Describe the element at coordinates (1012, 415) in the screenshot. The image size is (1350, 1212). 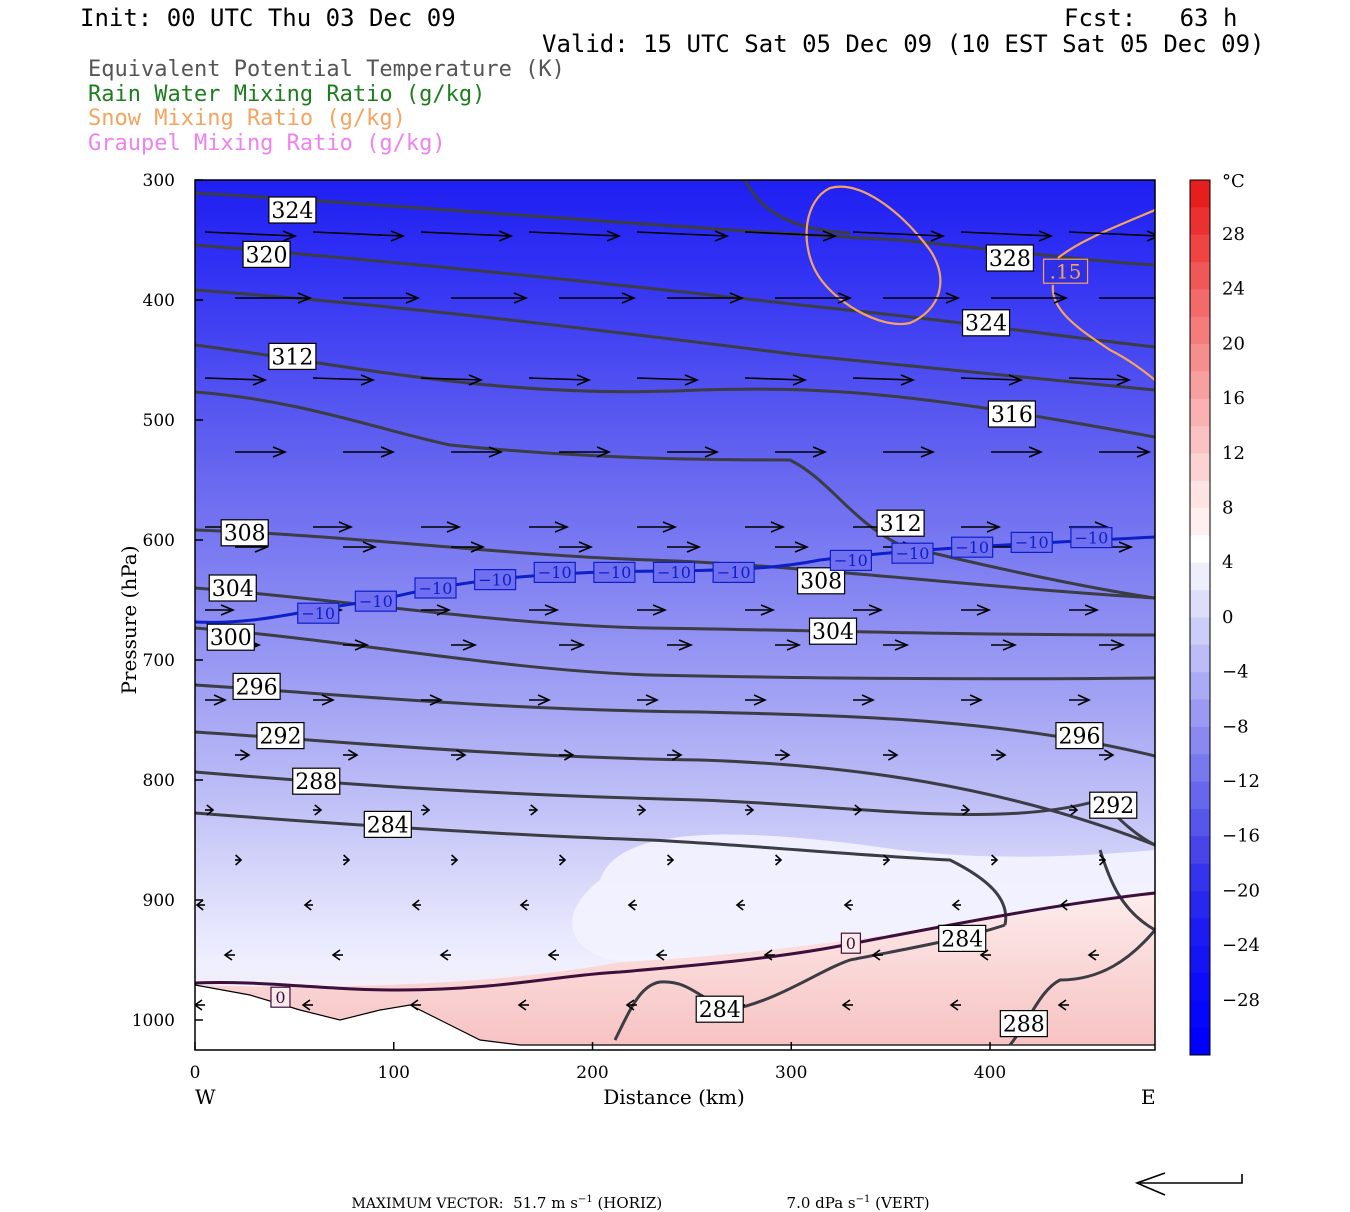
I see `theta-e-label: 316` at that location.